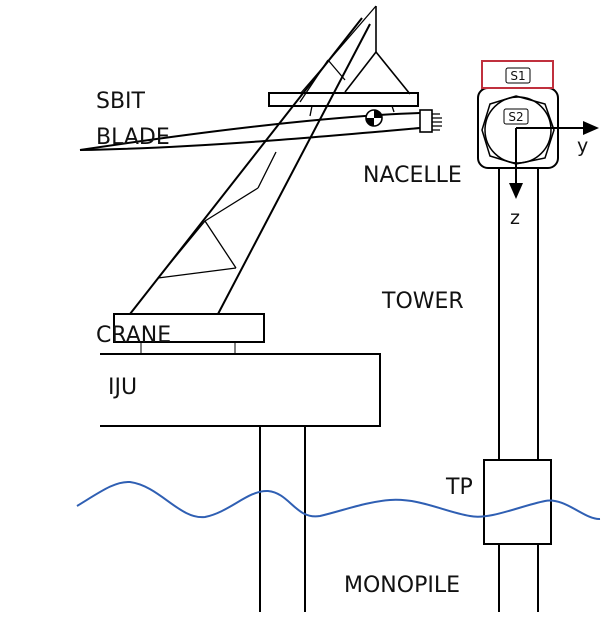  I want to click on monopile-label: MONOPILE, so click(402, 585).